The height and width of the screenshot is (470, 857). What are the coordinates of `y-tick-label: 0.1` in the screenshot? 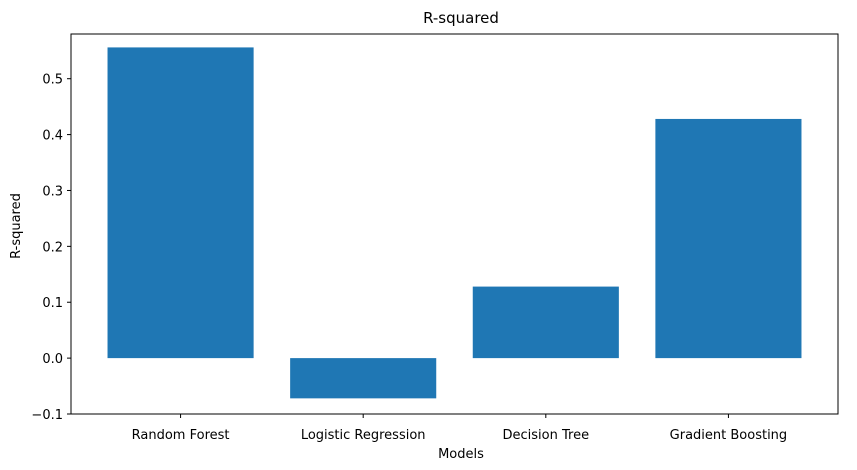 It's located at (52, 303).